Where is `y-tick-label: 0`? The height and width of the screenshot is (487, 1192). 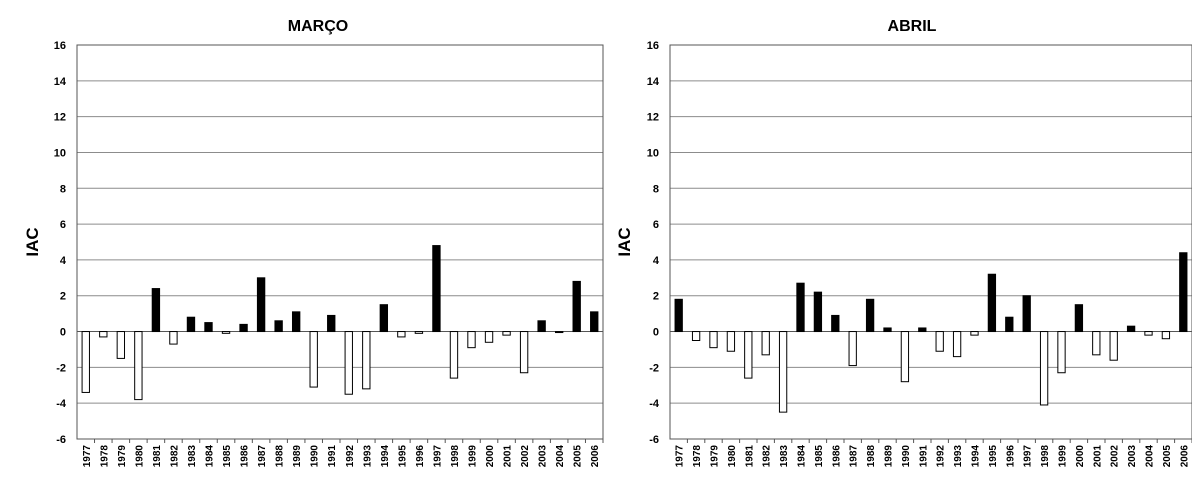
y-tick-label: 0 is located at coordinates (656, 333).